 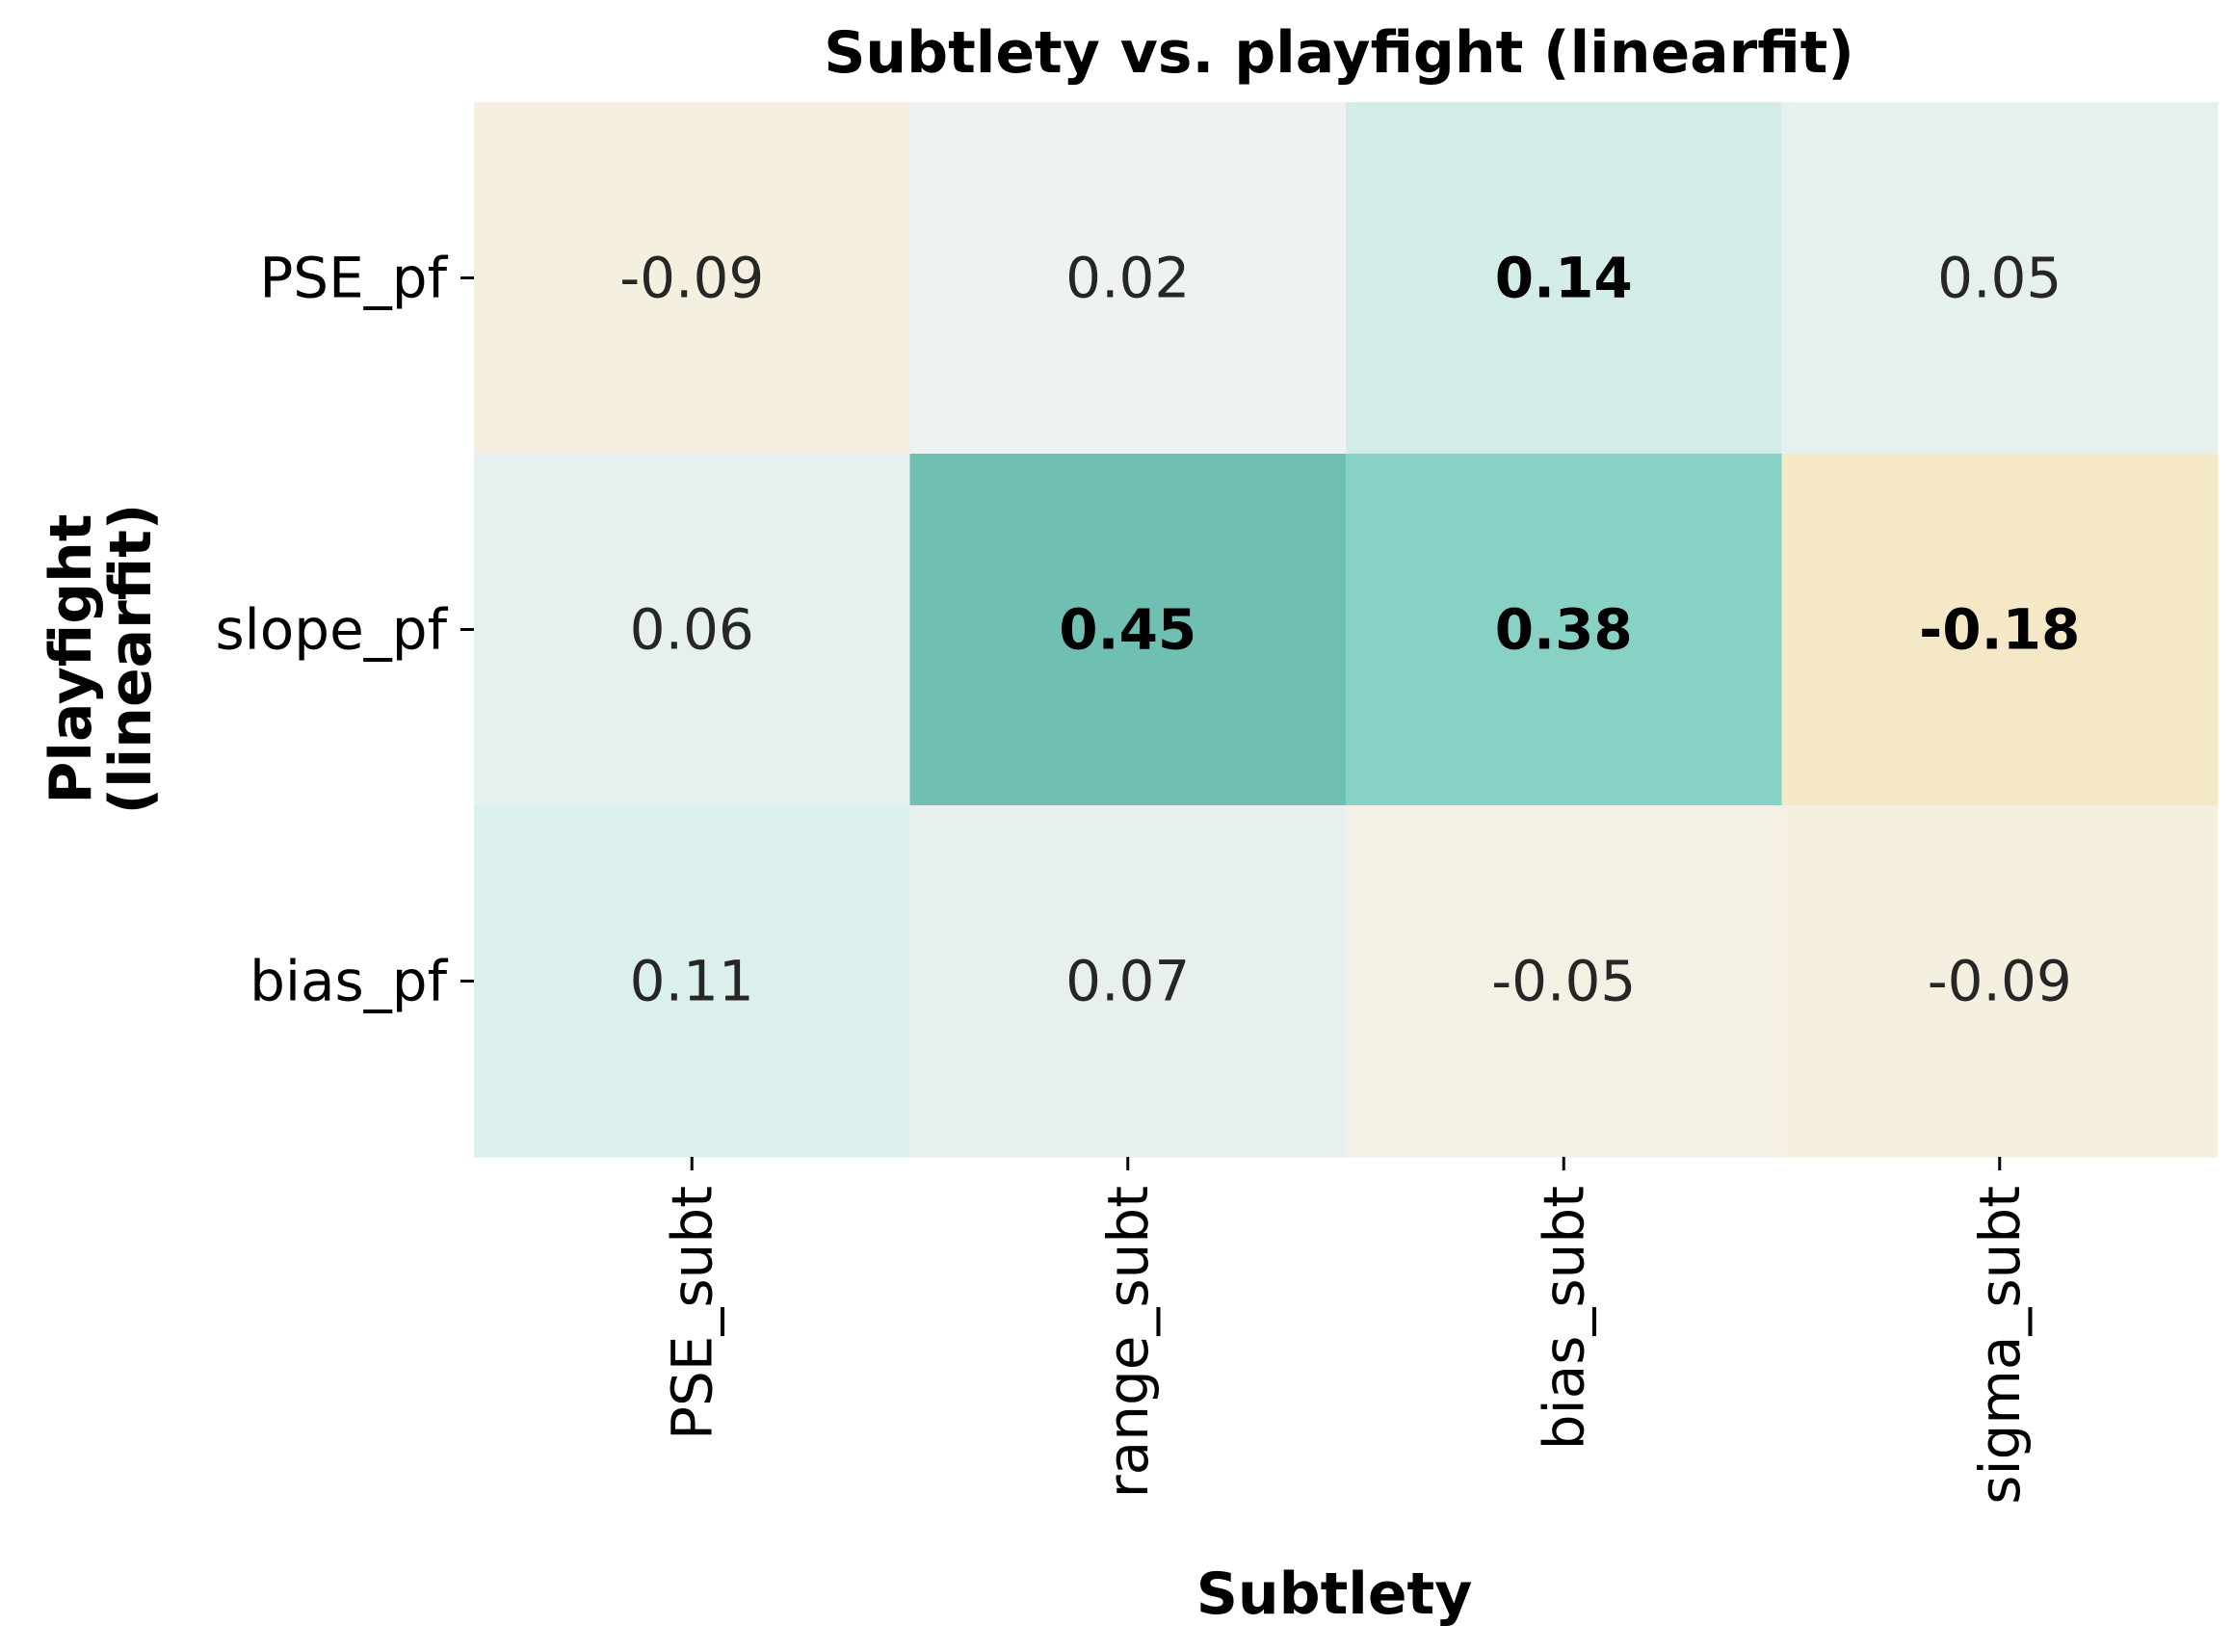 What do you see at coordinates (131, 659) in the screenshot?
I see `y-axis-label-line: (linearfit)` at bounding box center [131, 659].